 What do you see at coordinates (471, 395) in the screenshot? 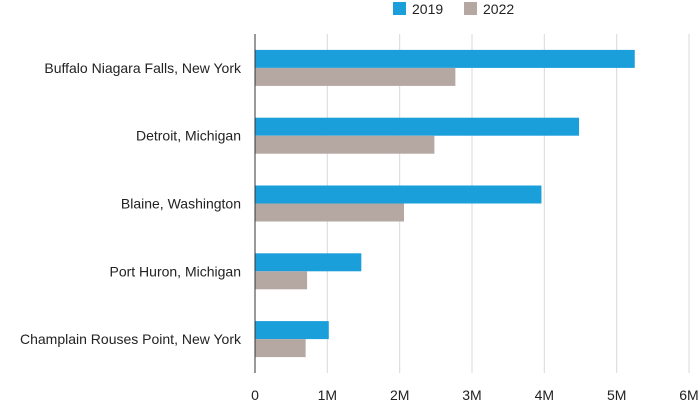
I see `x-tick-label: 3M` at bounding box center [471, 395].